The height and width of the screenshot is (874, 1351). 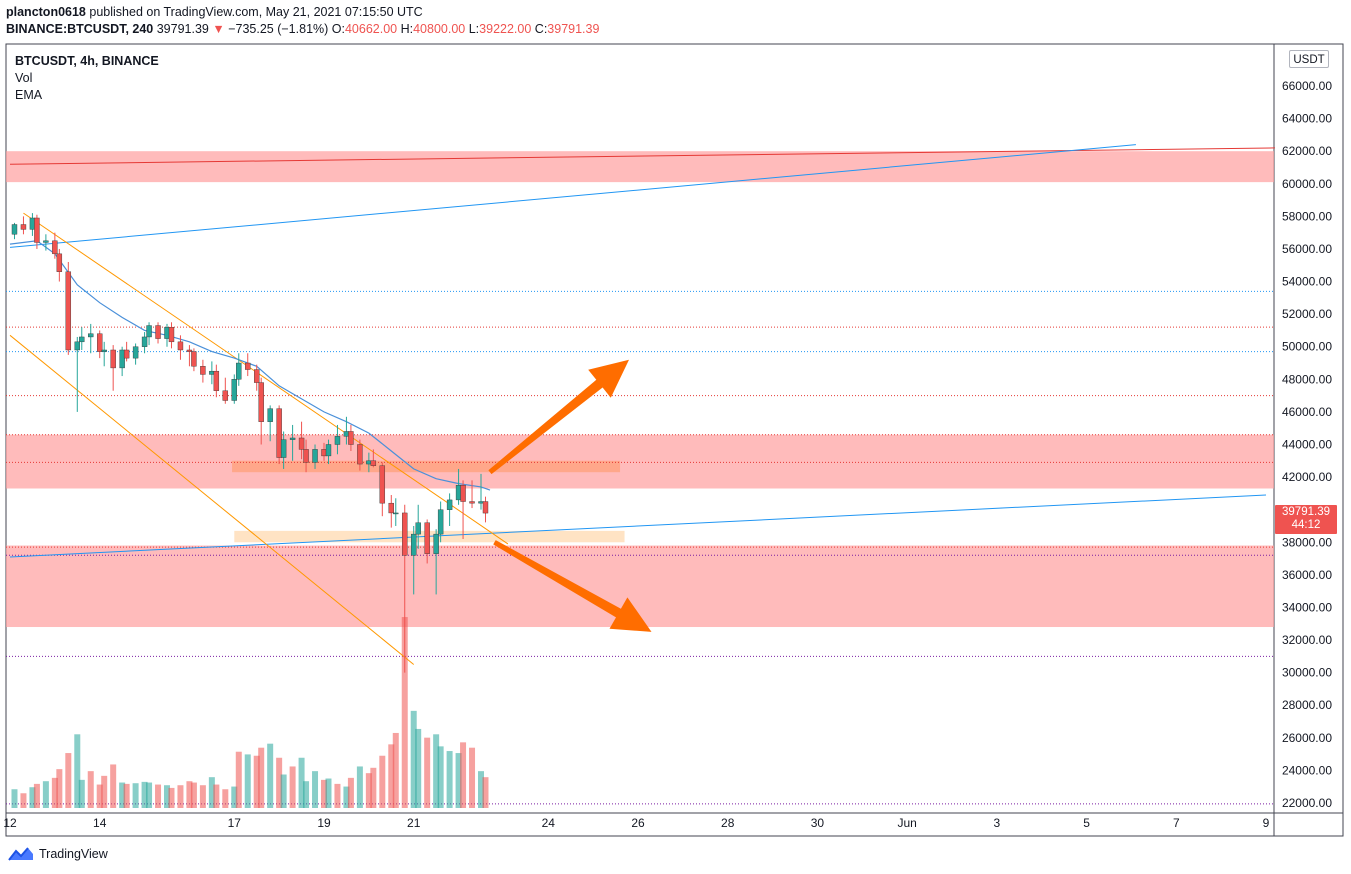 I want to click on arrows-layer, so click(x=570, y=495).